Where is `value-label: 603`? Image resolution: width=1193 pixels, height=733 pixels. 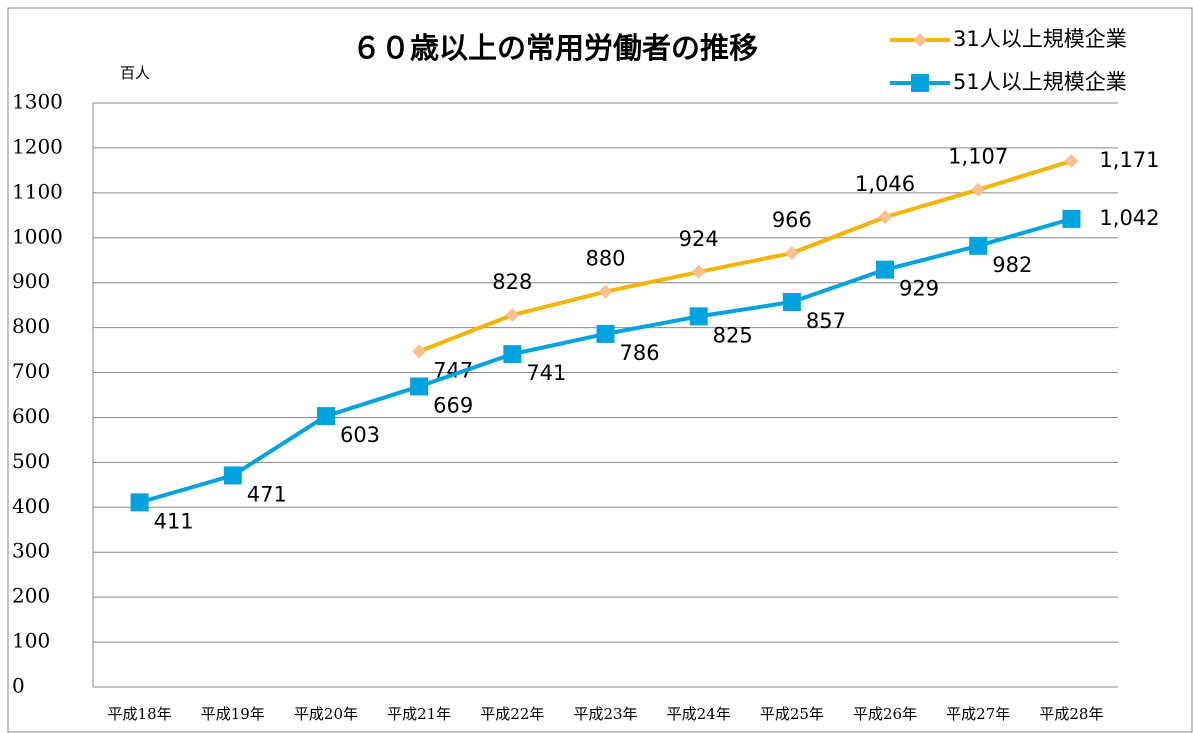
value-label: 603 is located at coordinates (360, 435).